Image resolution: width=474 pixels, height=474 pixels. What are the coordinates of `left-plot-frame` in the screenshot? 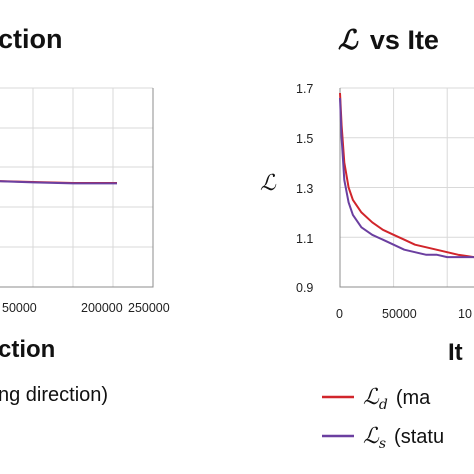 It's located at (77, 188).